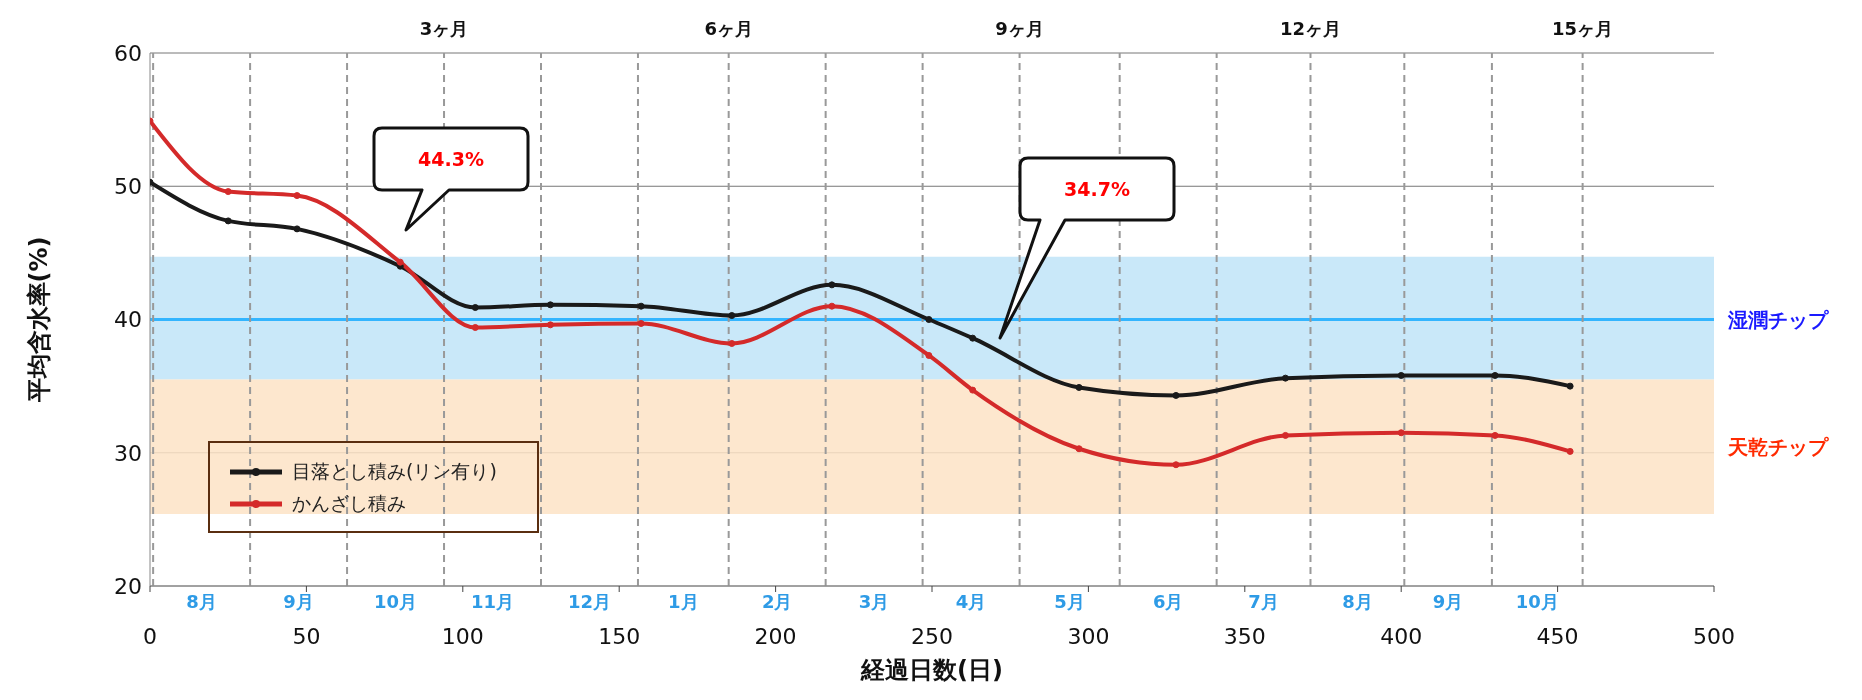 The width and height of the screenshot is (1862, 700). Describe the element at coordinates (444, 28) in the screenshot. I see `ref-line-label: 3ヶ月` at that location.